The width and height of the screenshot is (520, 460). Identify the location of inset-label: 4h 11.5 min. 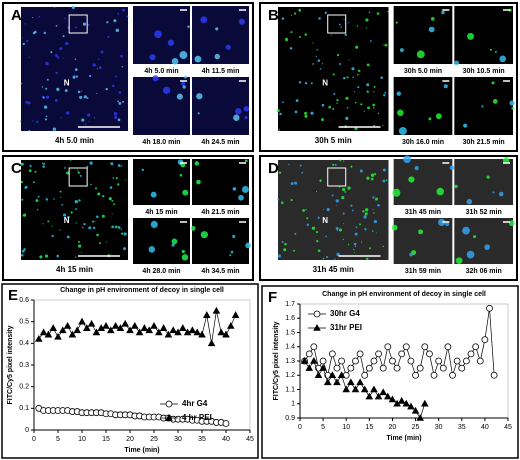
(221, 71).